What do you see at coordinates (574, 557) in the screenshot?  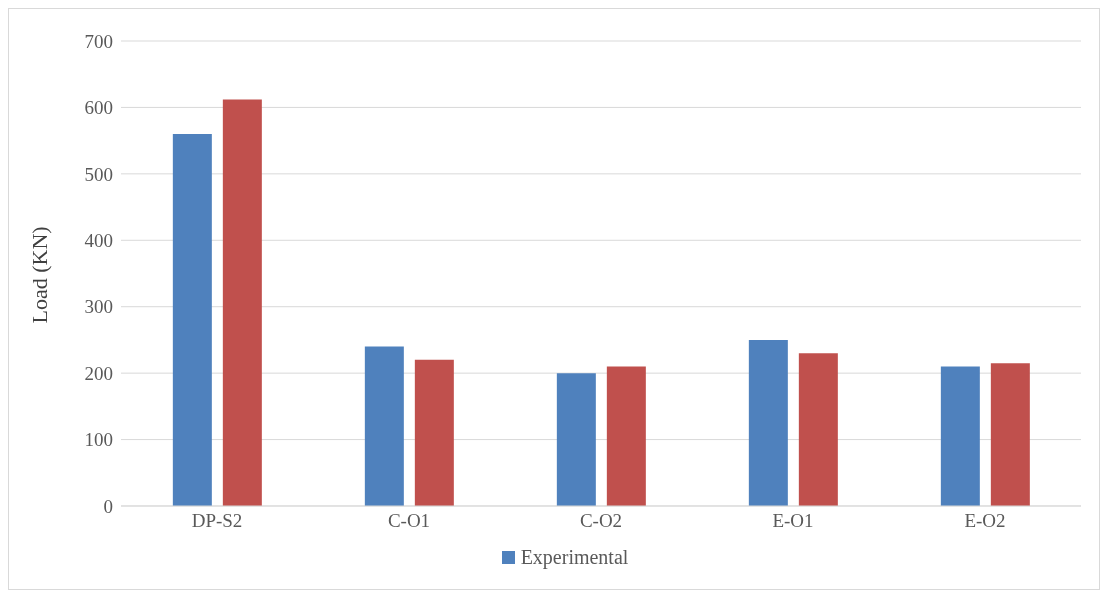 I see `legend-label: Experimental` at bounding box center [574, 557].